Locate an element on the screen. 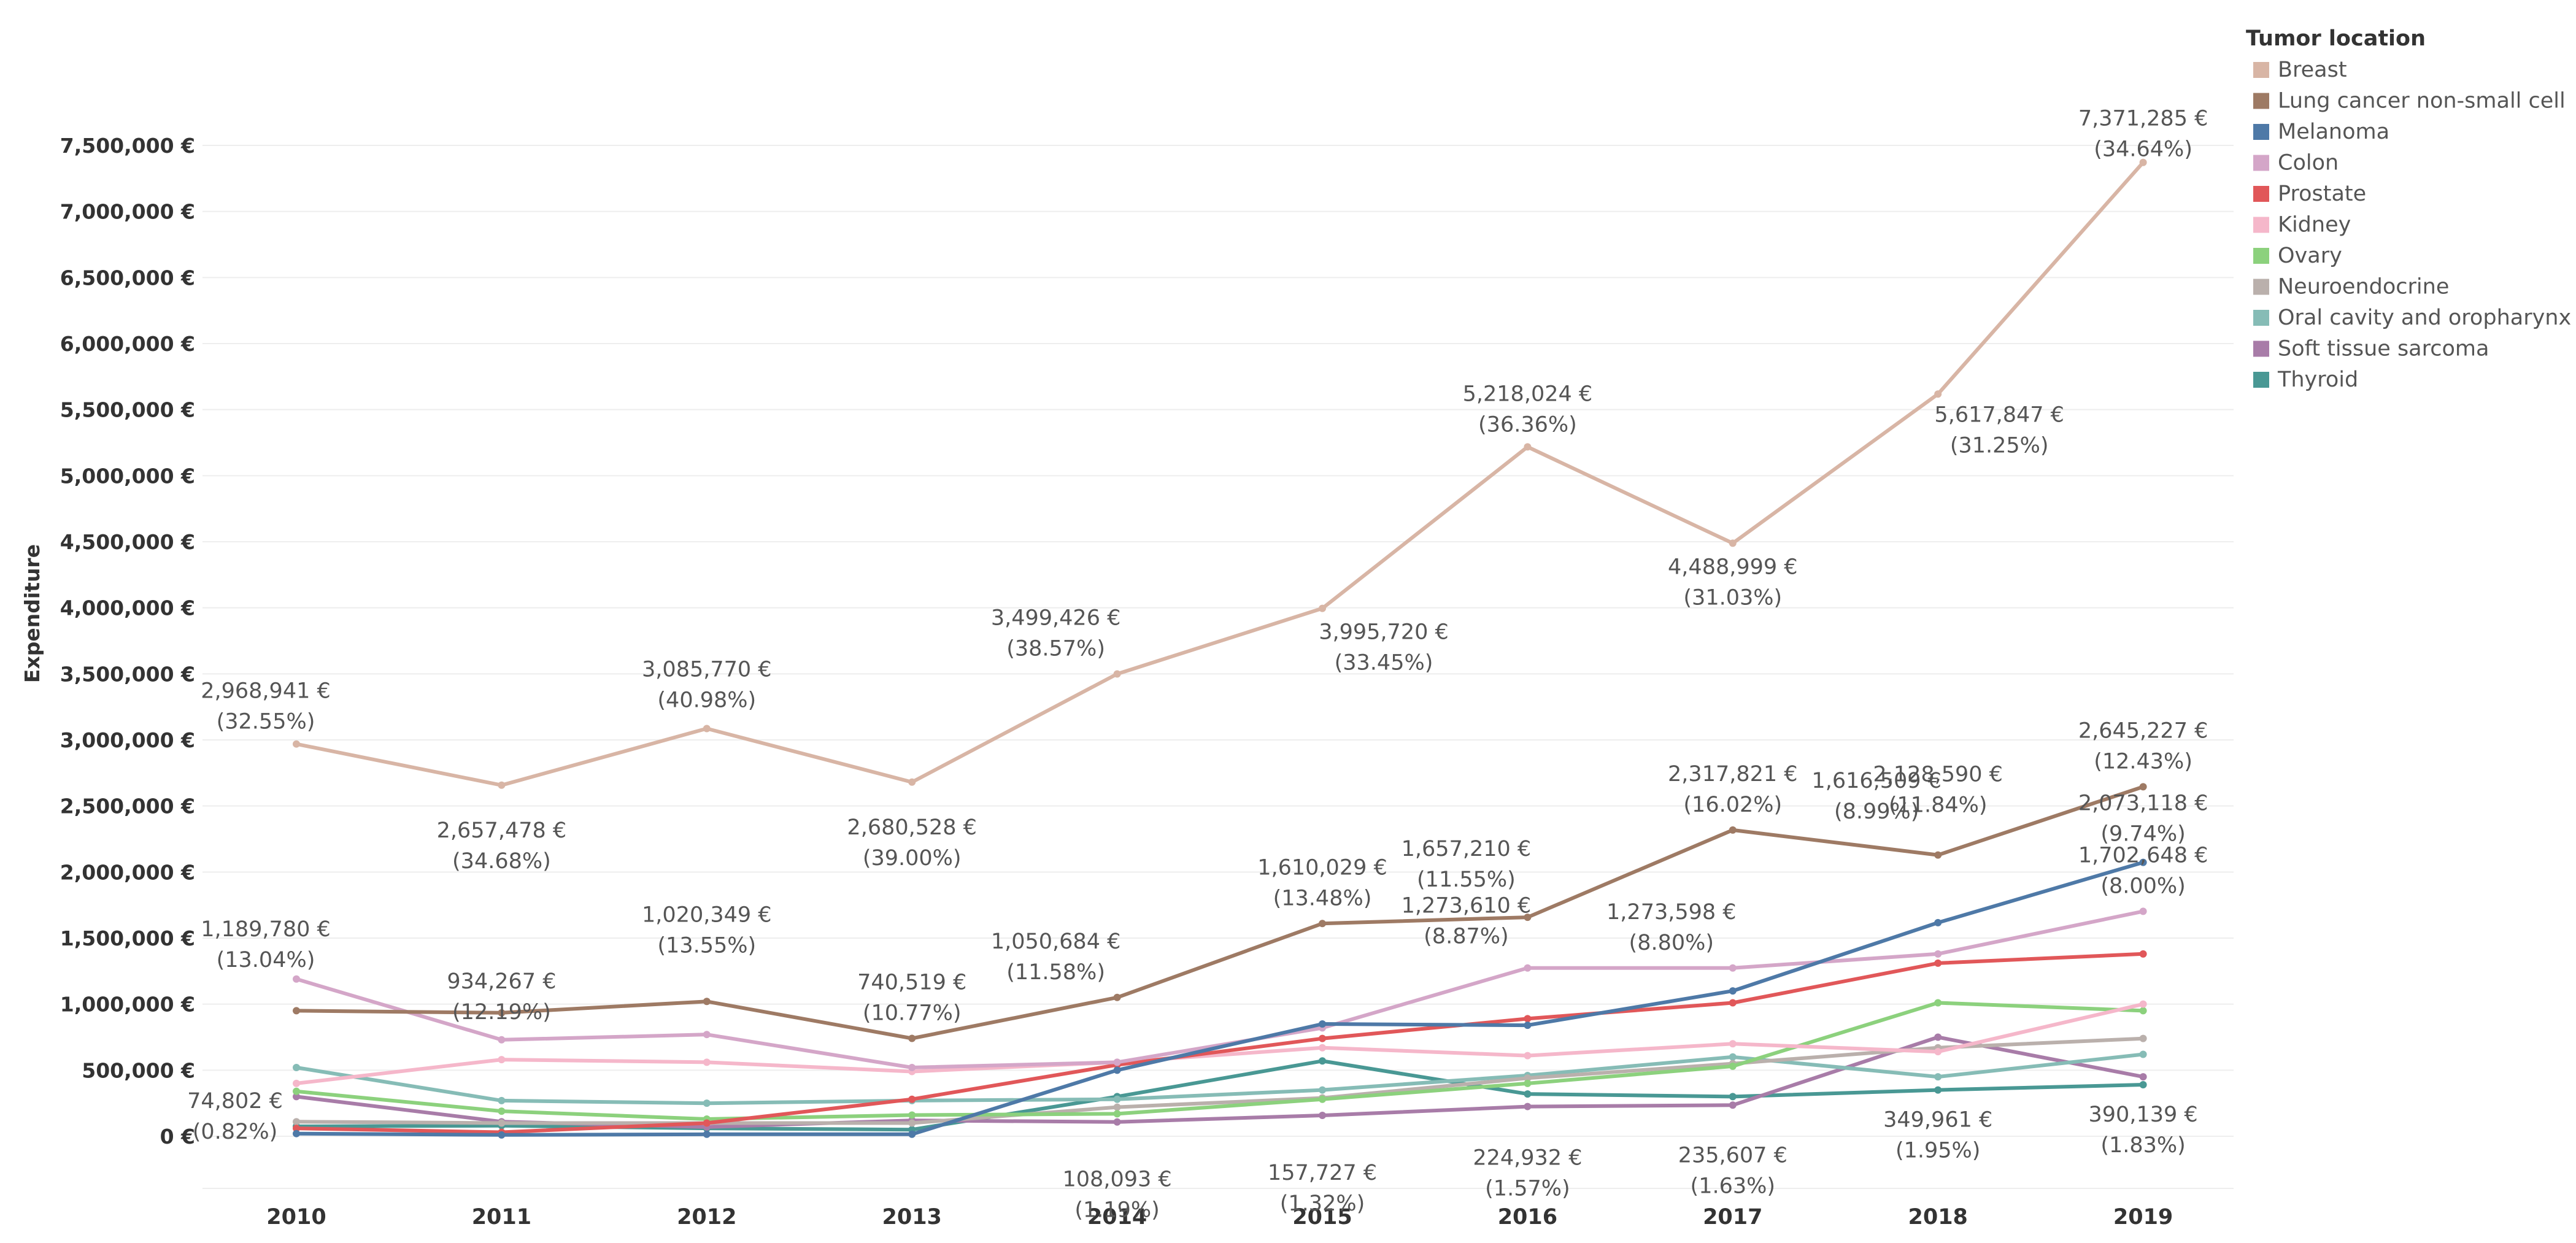 The width and height of the screenshot is (2576, 1243). data-label-percent: (1.83%) is located at coordinates (2143, 1145).